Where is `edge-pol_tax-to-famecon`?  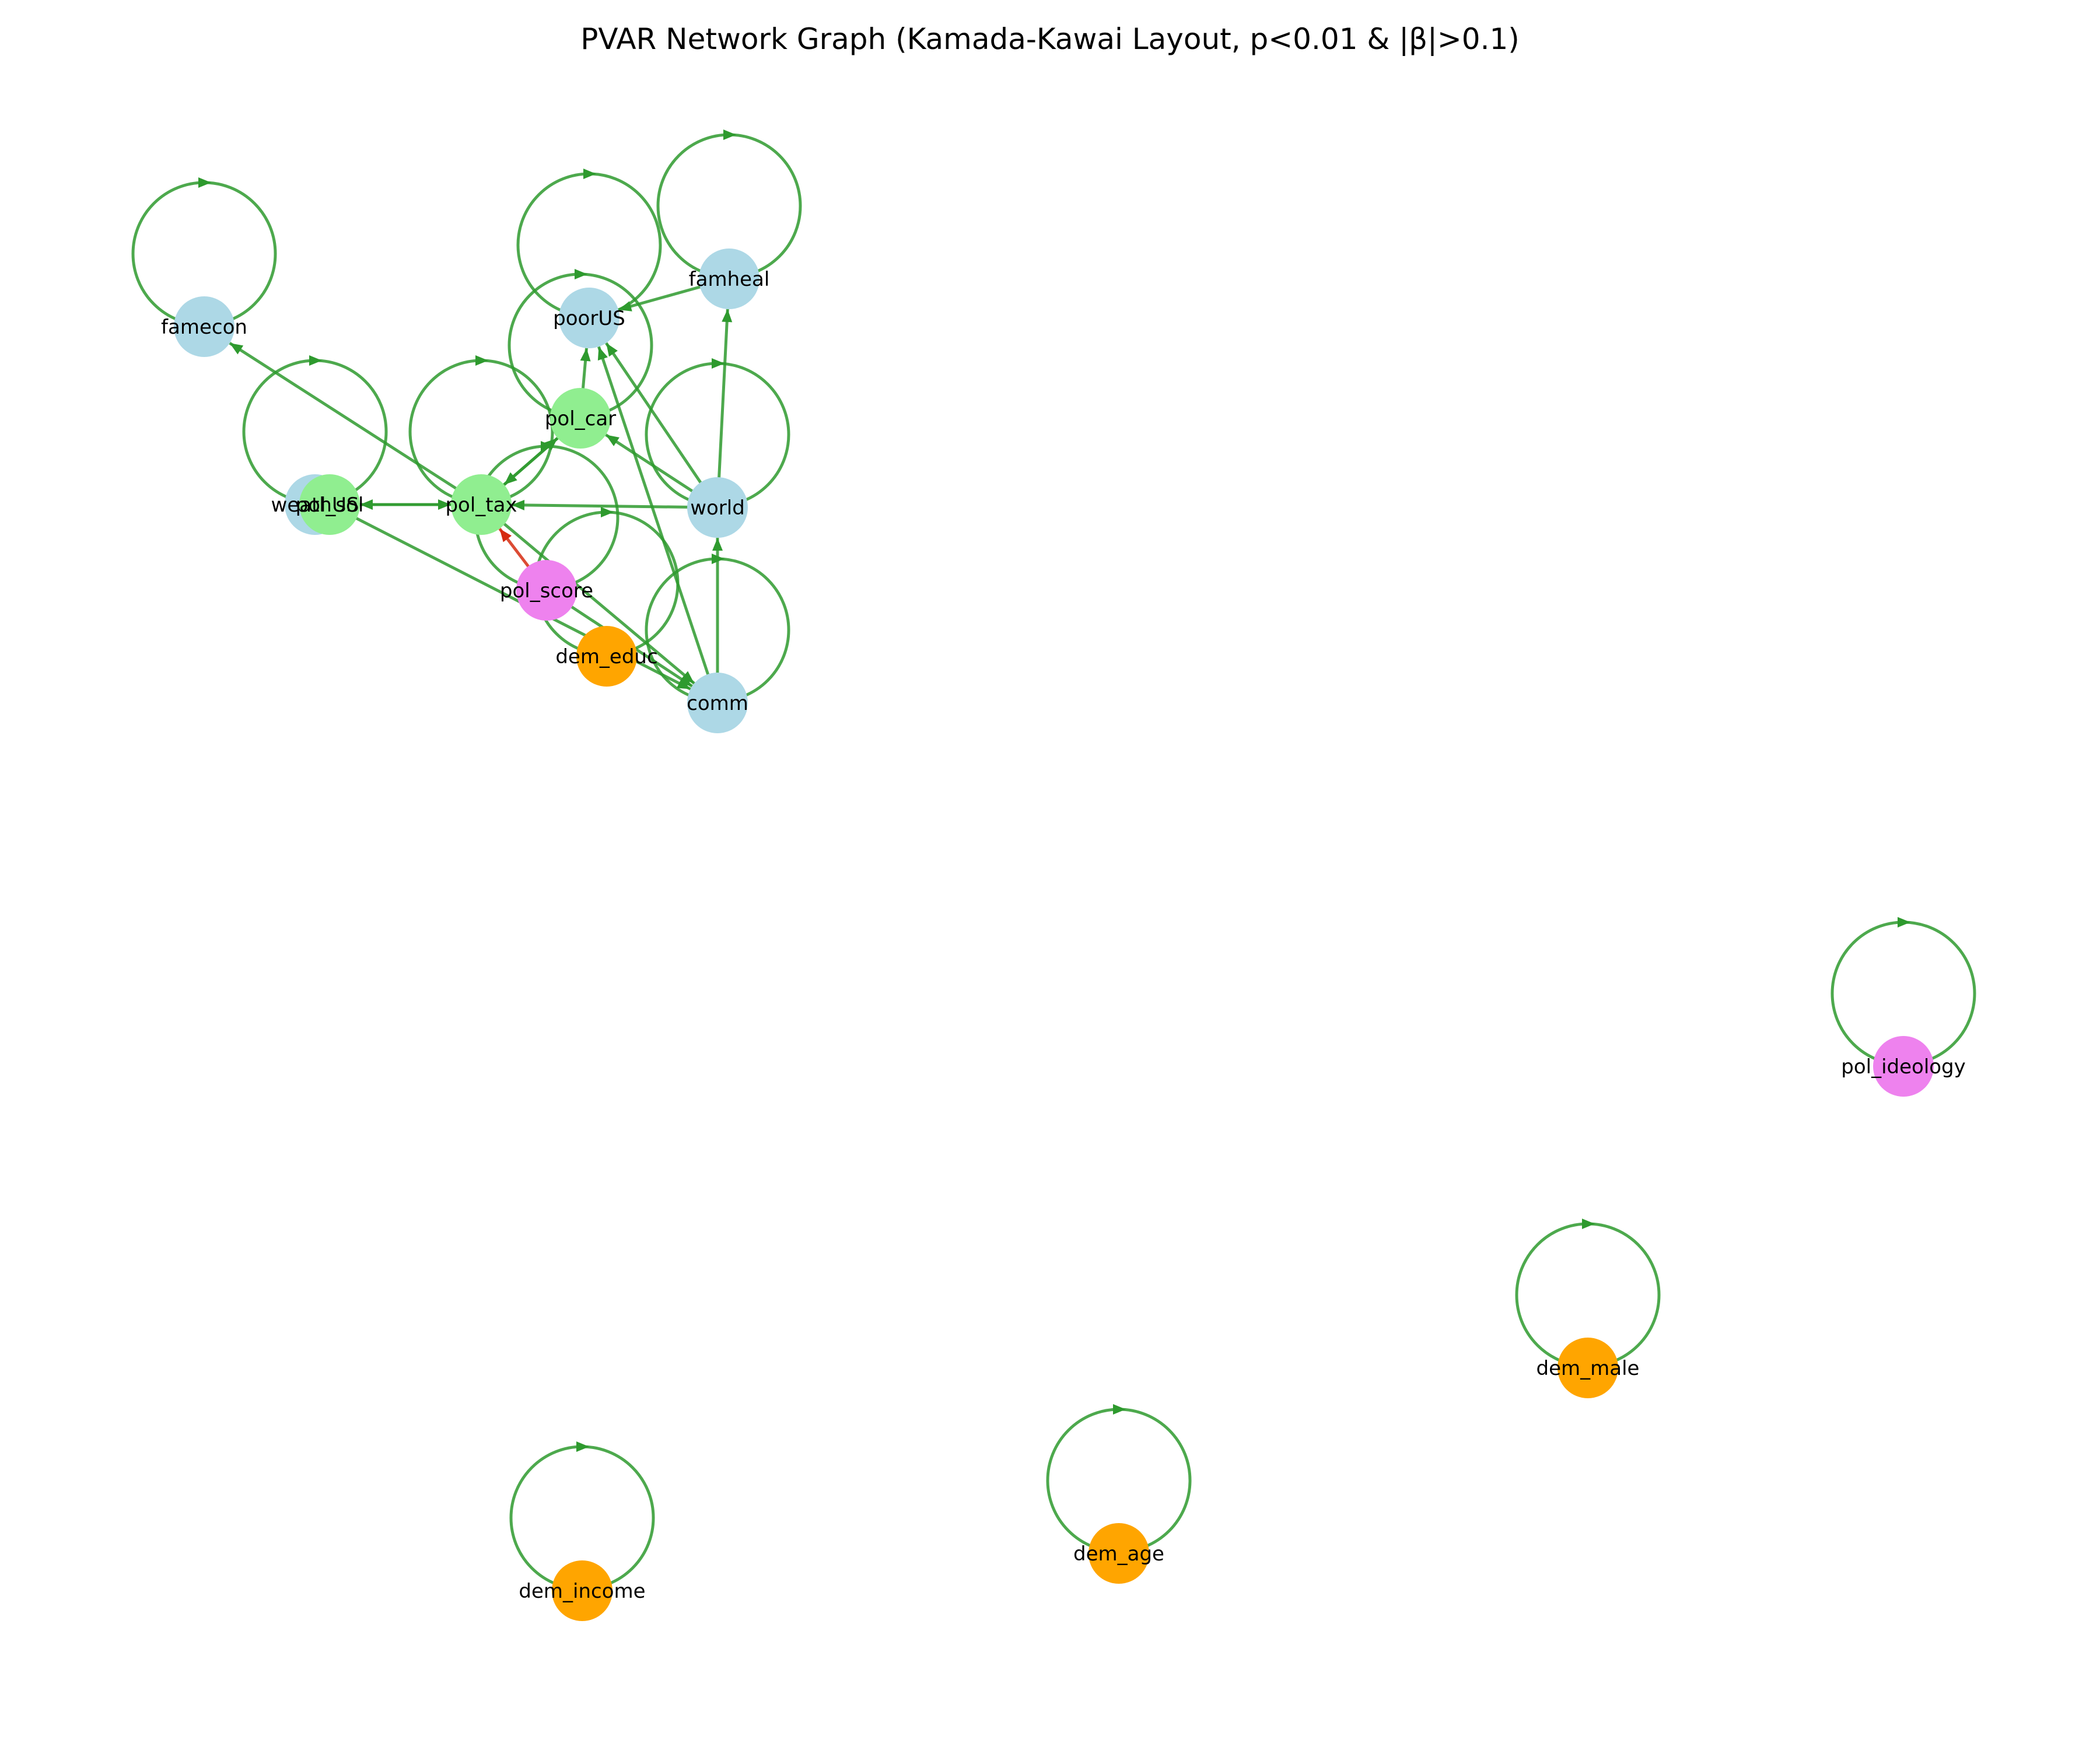 edge-pol_tax-to-famecon is located at coordinates (348, 419).